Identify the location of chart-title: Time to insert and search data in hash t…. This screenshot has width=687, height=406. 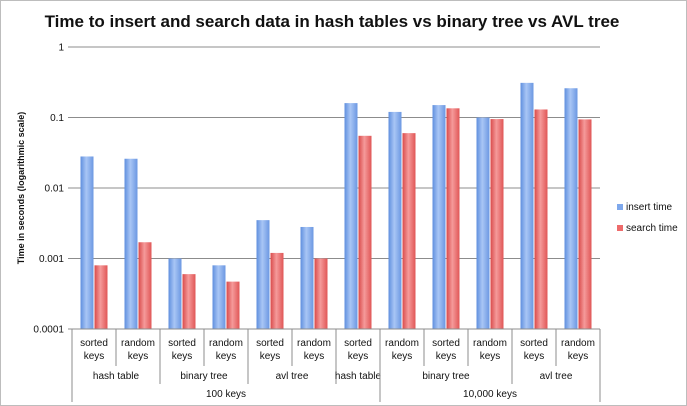
(332, 21).